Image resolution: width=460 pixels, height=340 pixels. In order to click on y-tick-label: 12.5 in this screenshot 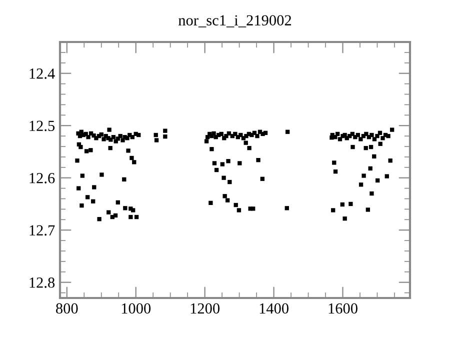, I will do `click(42, 126)`.